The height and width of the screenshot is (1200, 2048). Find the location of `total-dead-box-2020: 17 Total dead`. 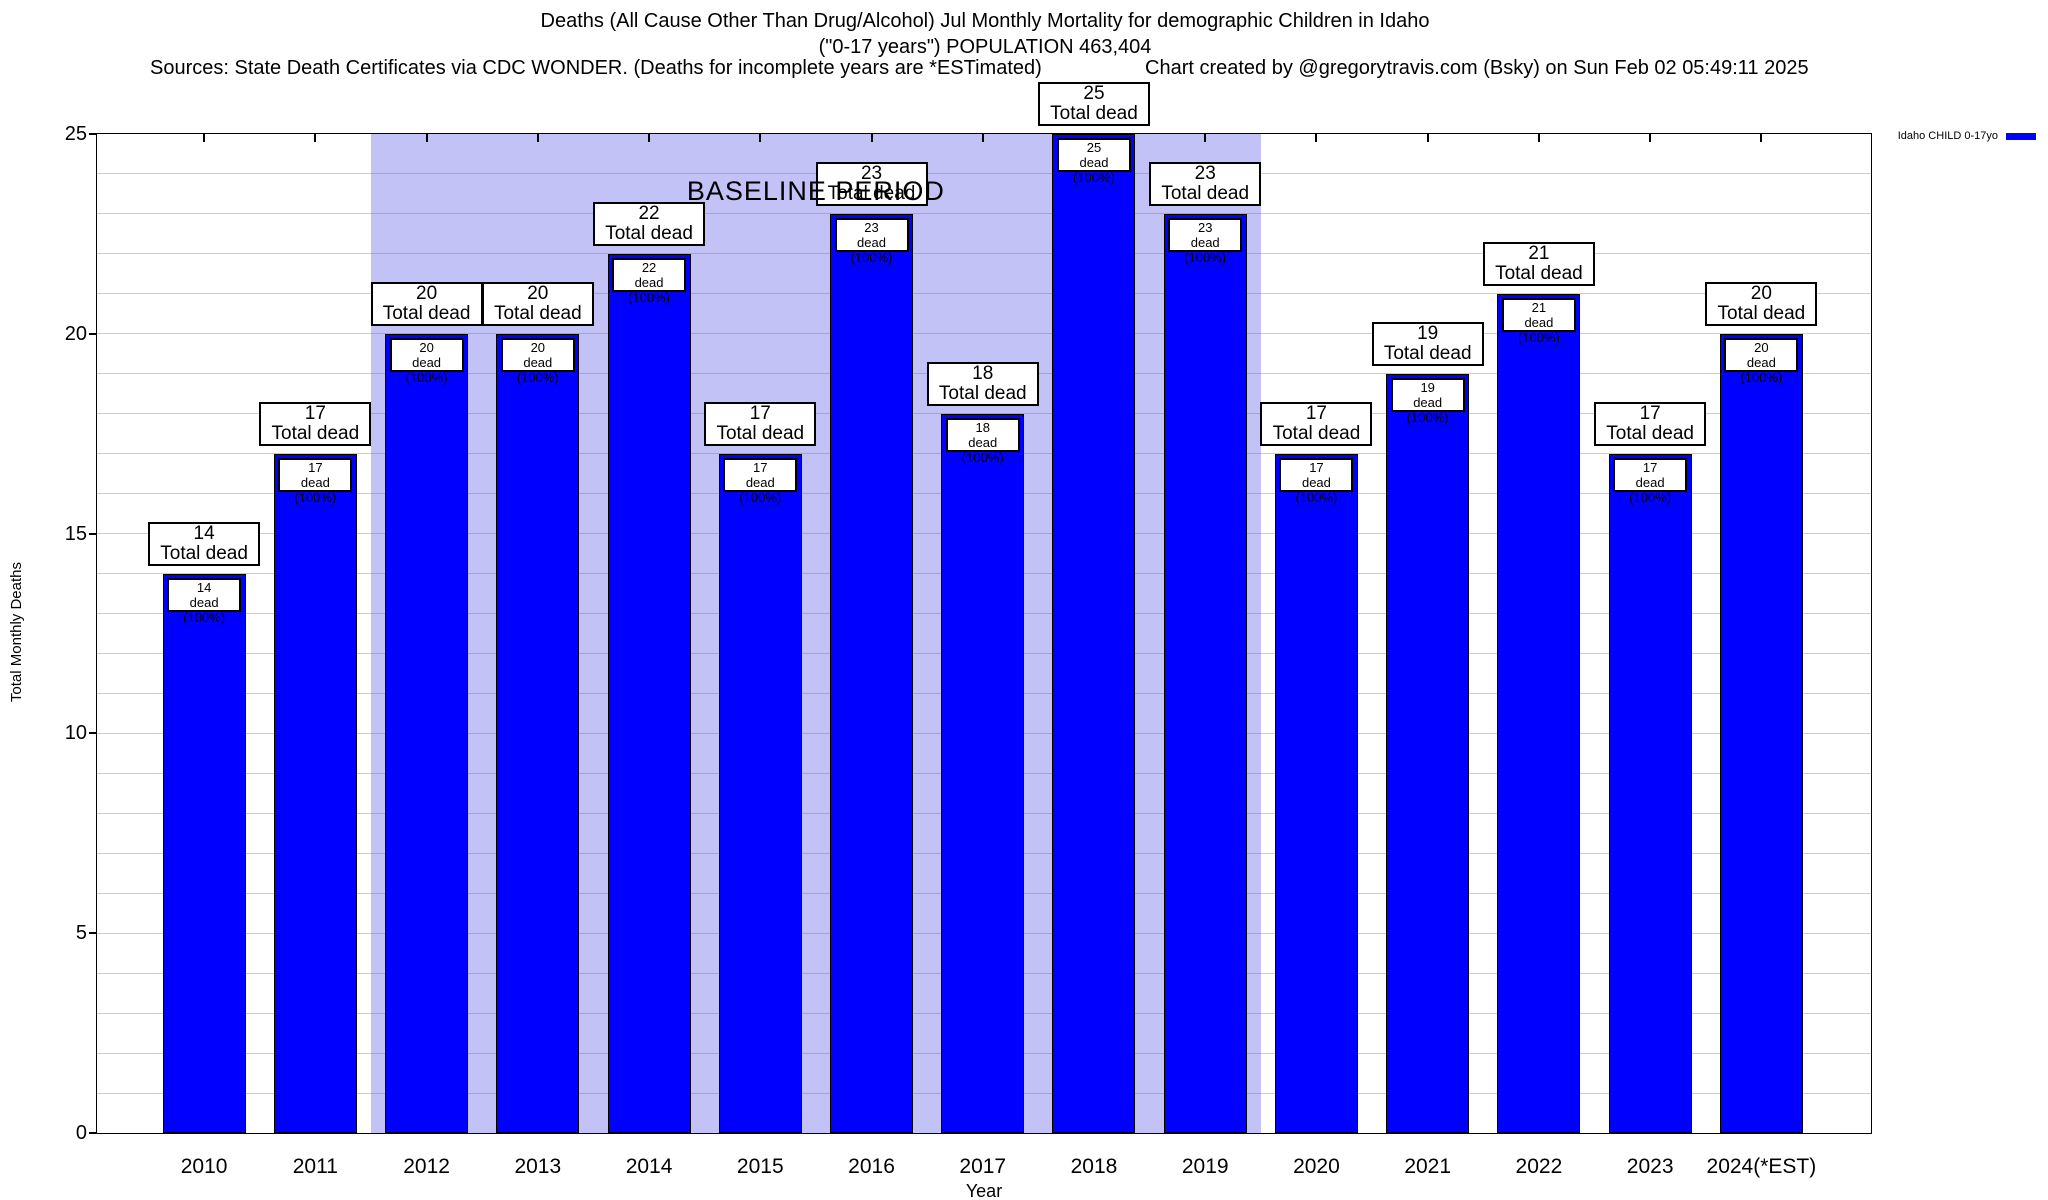

total-dead-box-2020: 17 Total dead is located at coordinates (1316, 423).